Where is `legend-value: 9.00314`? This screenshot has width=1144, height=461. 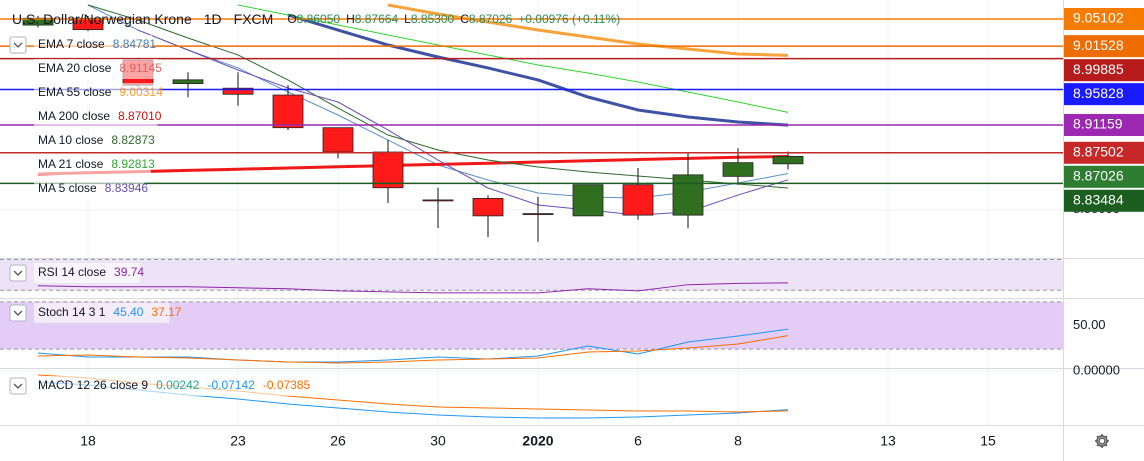
legend-value: 9.00314 is located at coordinates (141, 92).